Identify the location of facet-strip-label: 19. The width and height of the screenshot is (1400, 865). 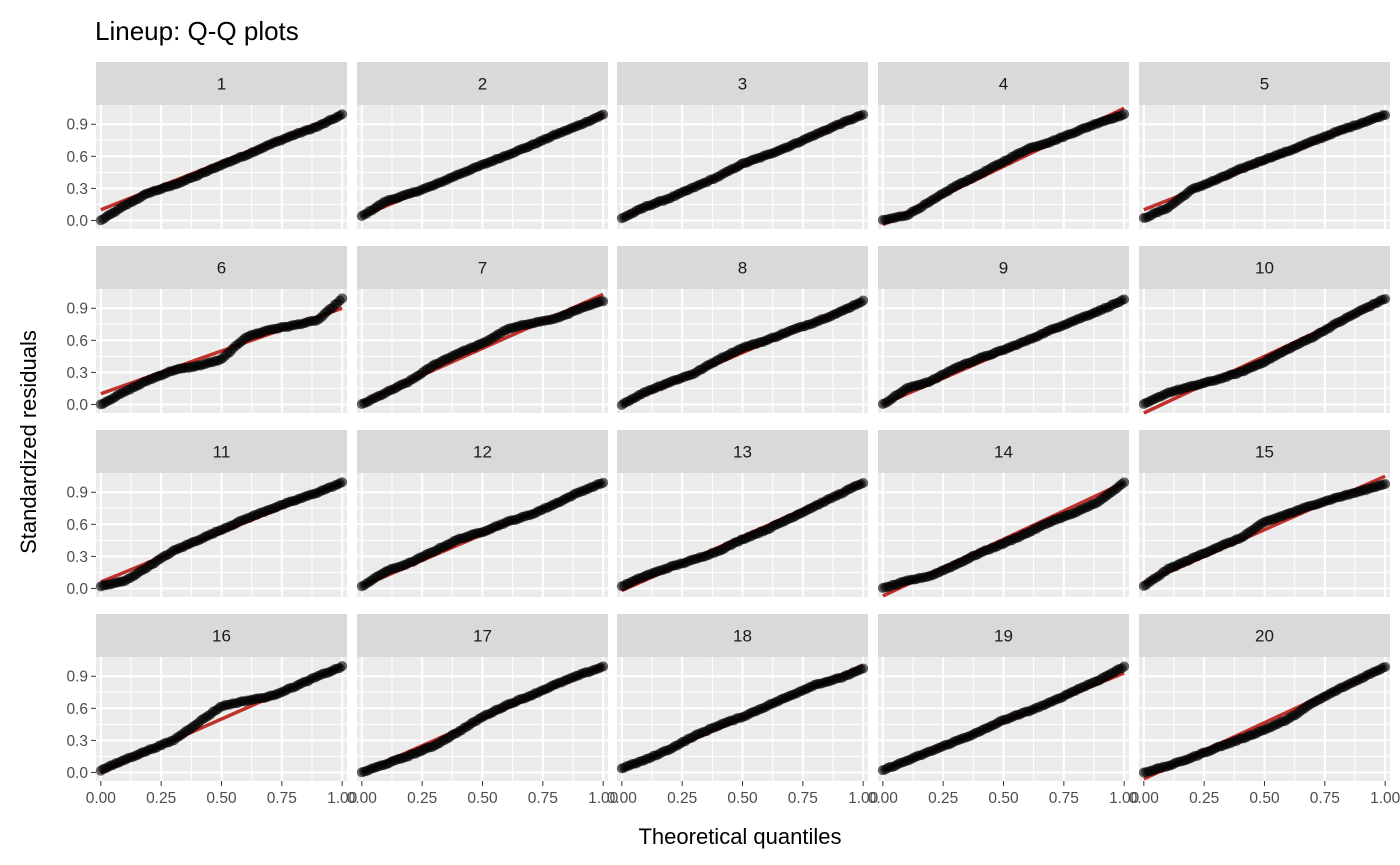
(1003, 636).